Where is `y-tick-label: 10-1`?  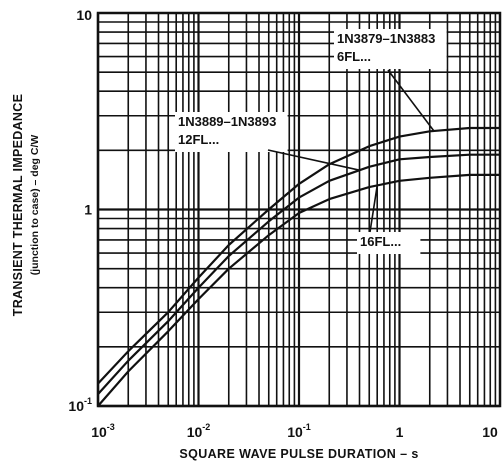
y-tick-label: 10-1 is located at coordinates (80, 405).